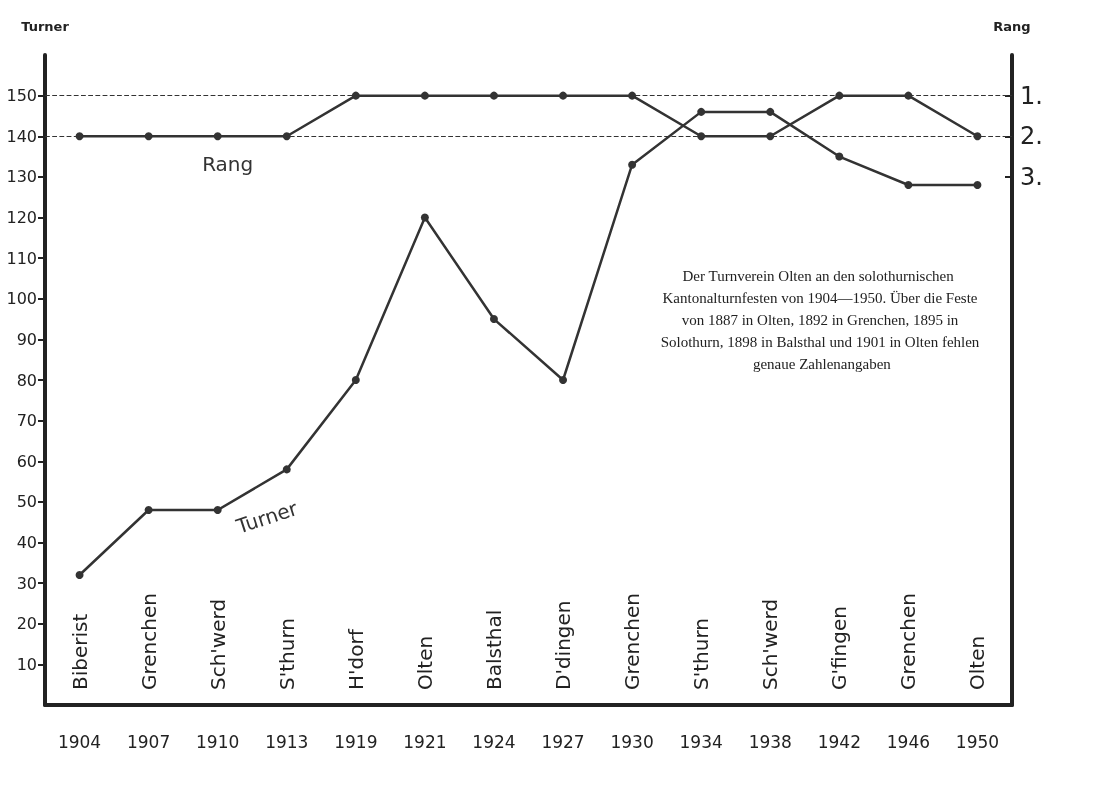 This screenshot has width=1097, height=789. I want to click on annotation: Balsthal, so click(493, 649).